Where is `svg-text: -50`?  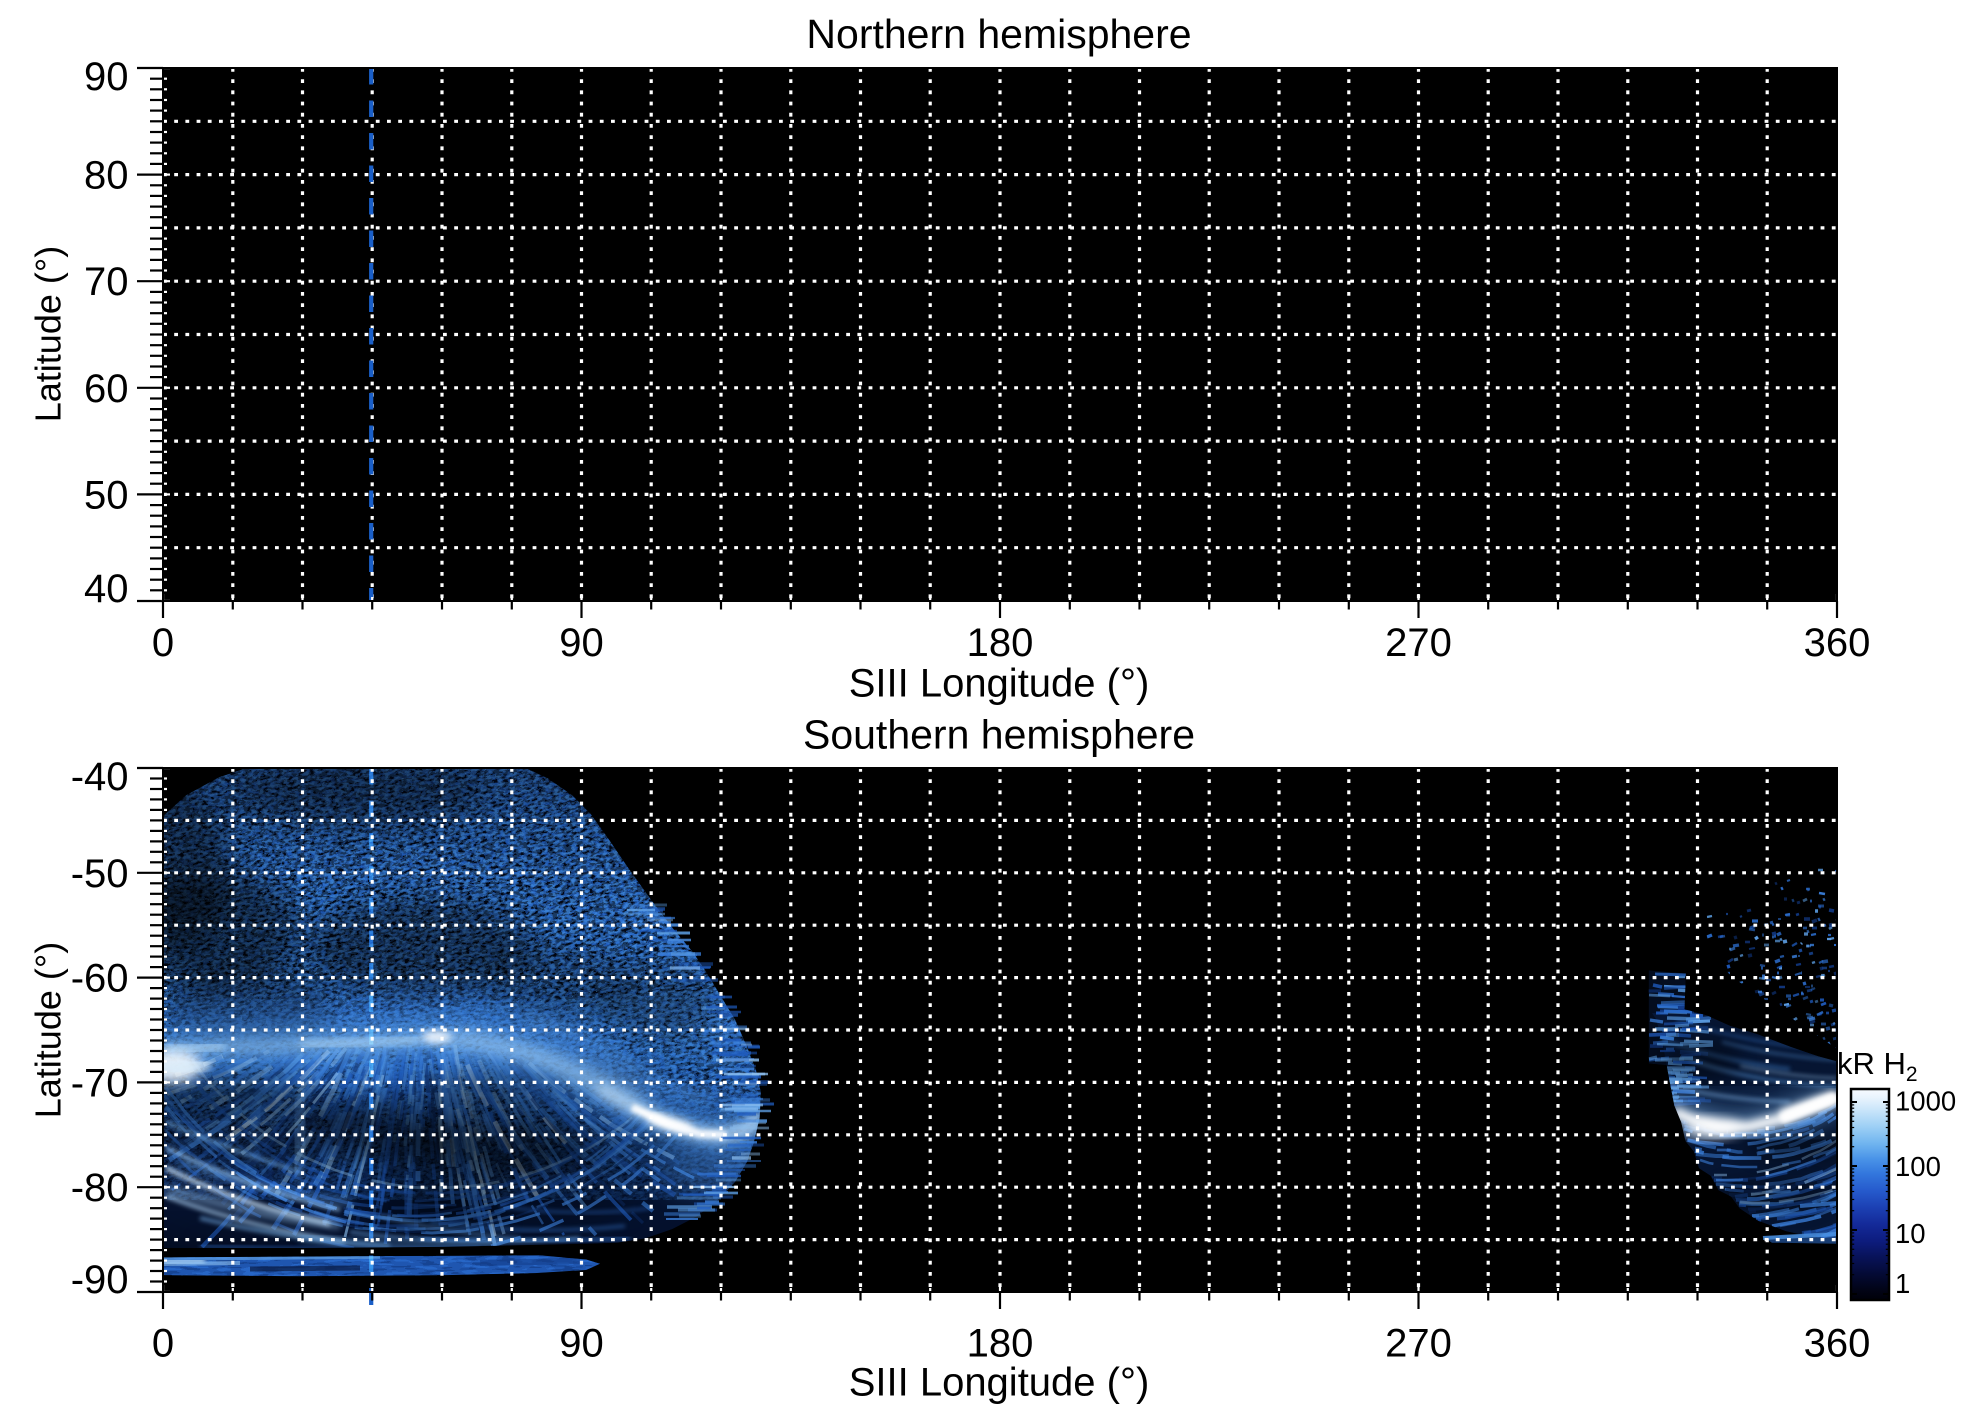
svg-text: -50 is located at coordinates (100, 874).